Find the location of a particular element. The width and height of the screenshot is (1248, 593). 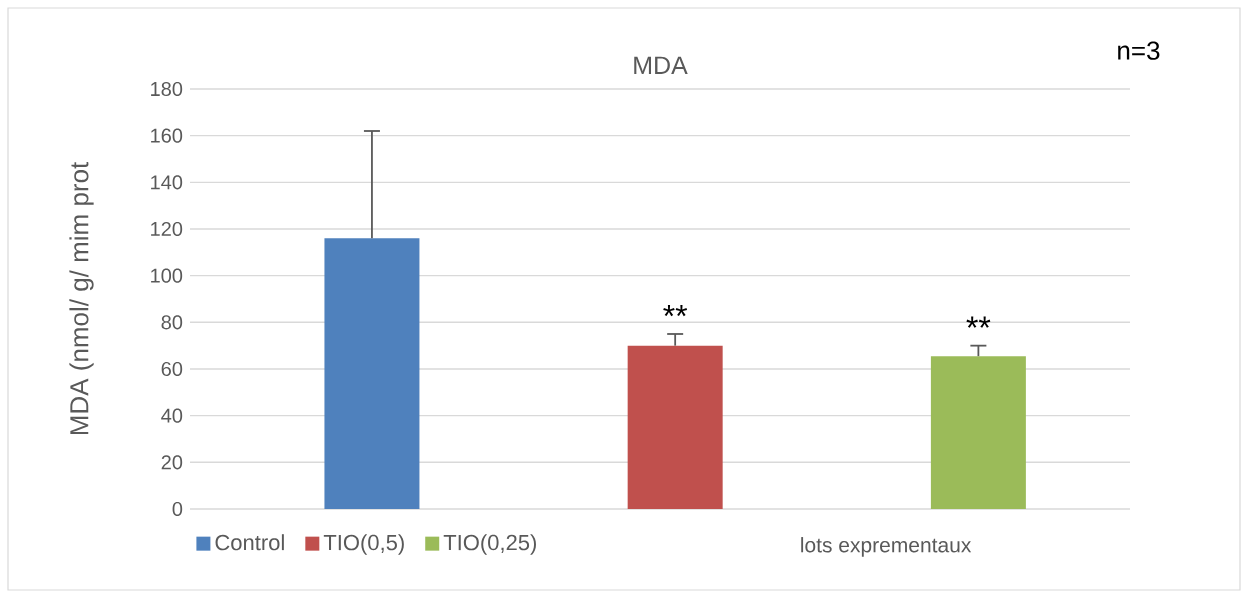

y-axis-title: MDA (nmol/ g/ mim prot is located at coordinates (81, 298).